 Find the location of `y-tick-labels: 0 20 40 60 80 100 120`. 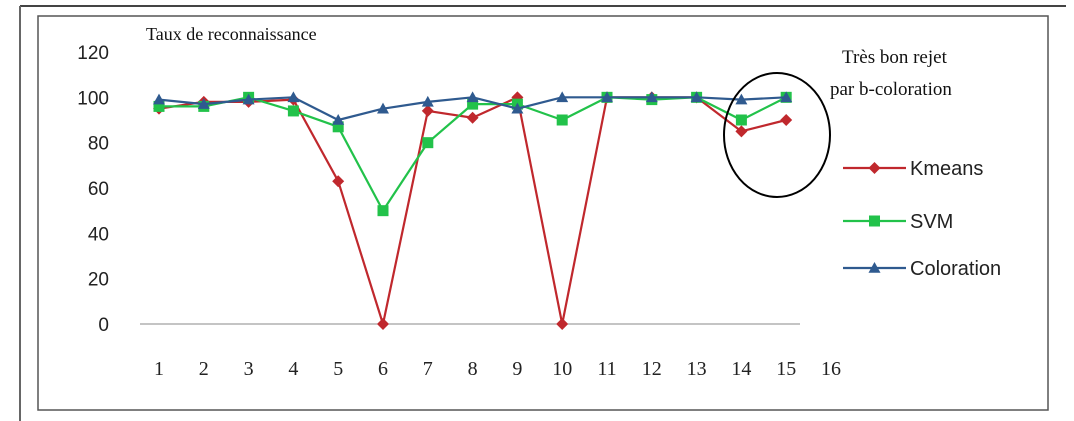

y-tick-labels: 0 20 40 60 80 100 120 is located at coordinates (93, 189).